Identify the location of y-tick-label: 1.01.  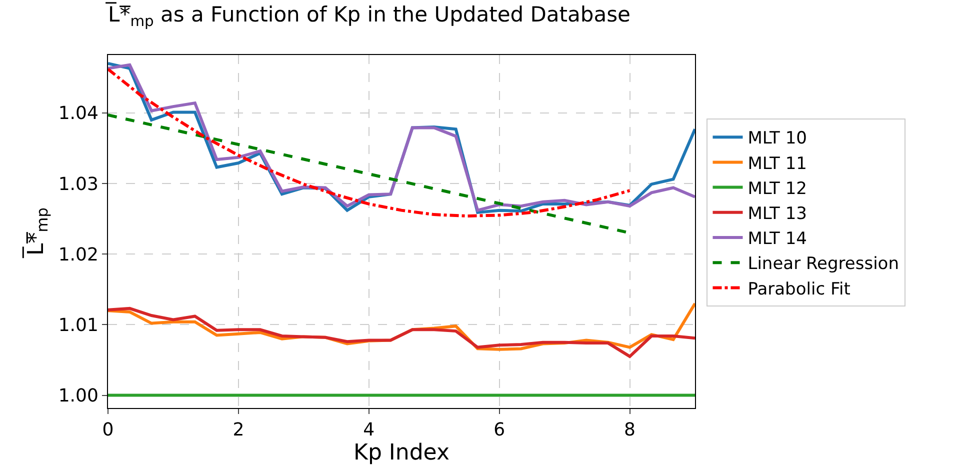
(78, 325).